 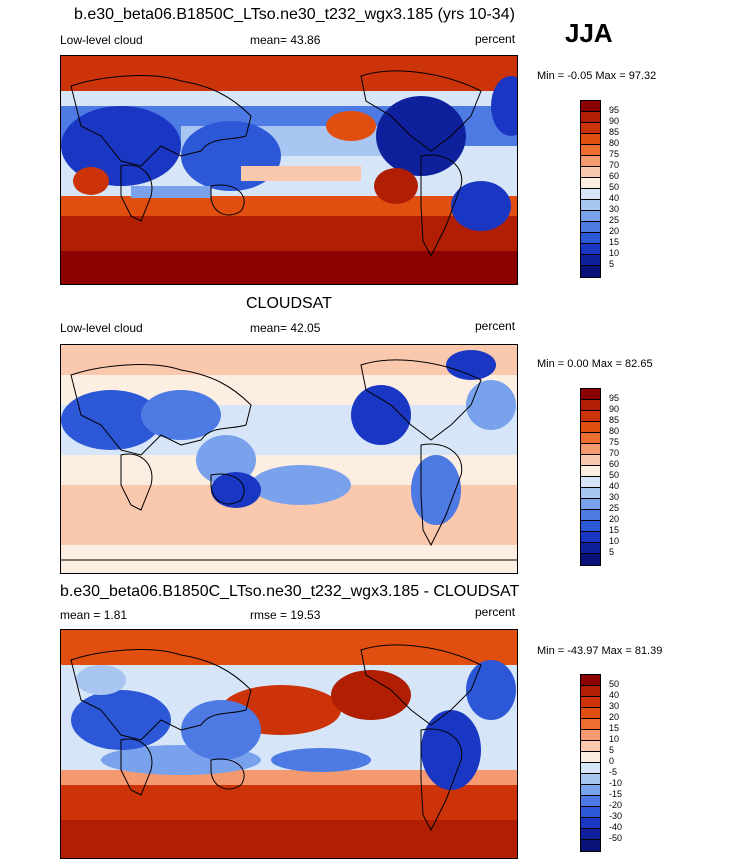 What do you see at coordinates (597, 76) in the screenshot?
I see `minmax-label: Min = -0.05 Max = 97.32` at bounding box center [597, 76].